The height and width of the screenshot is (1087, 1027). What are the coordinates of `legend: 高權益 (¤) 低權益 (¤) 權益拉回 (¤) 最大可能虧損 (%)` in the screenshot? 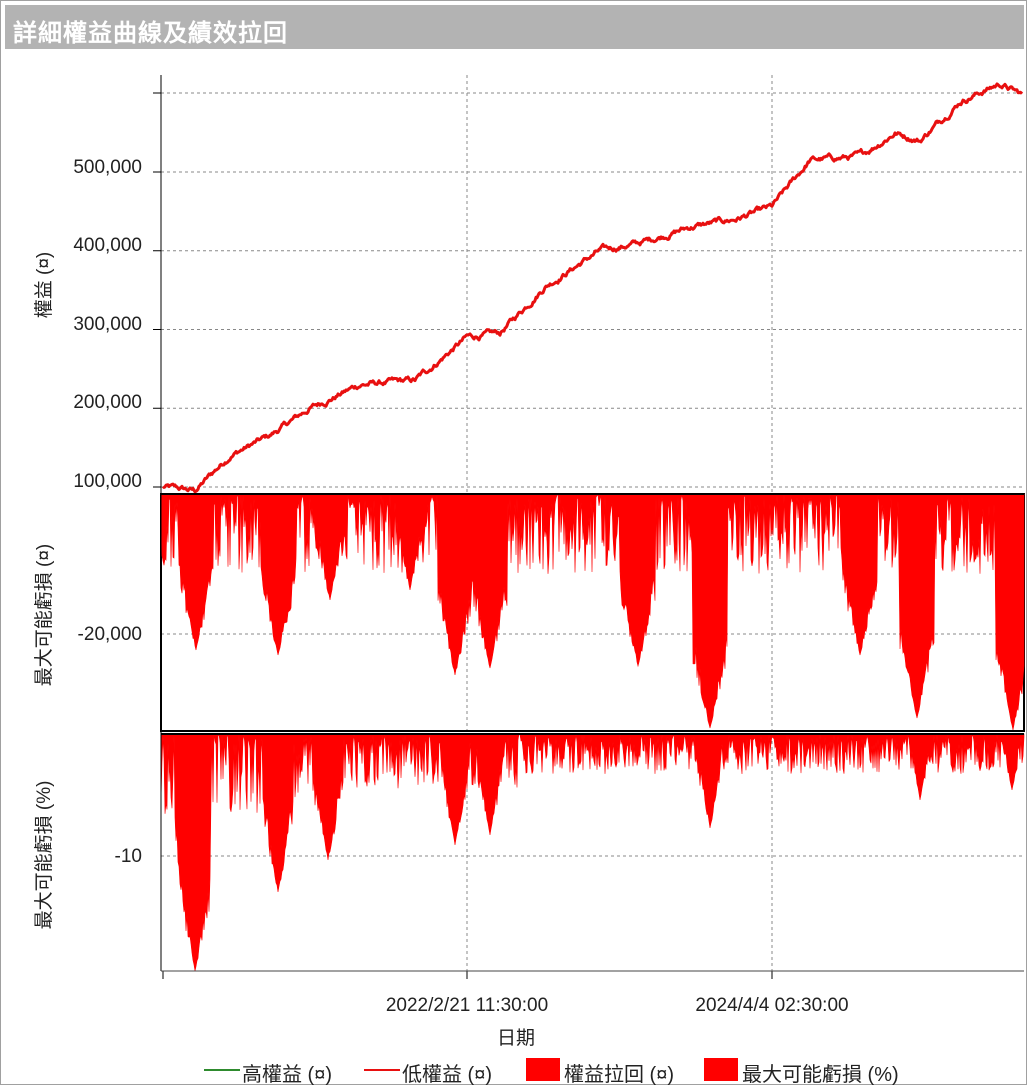 It's located at (513, 1071).